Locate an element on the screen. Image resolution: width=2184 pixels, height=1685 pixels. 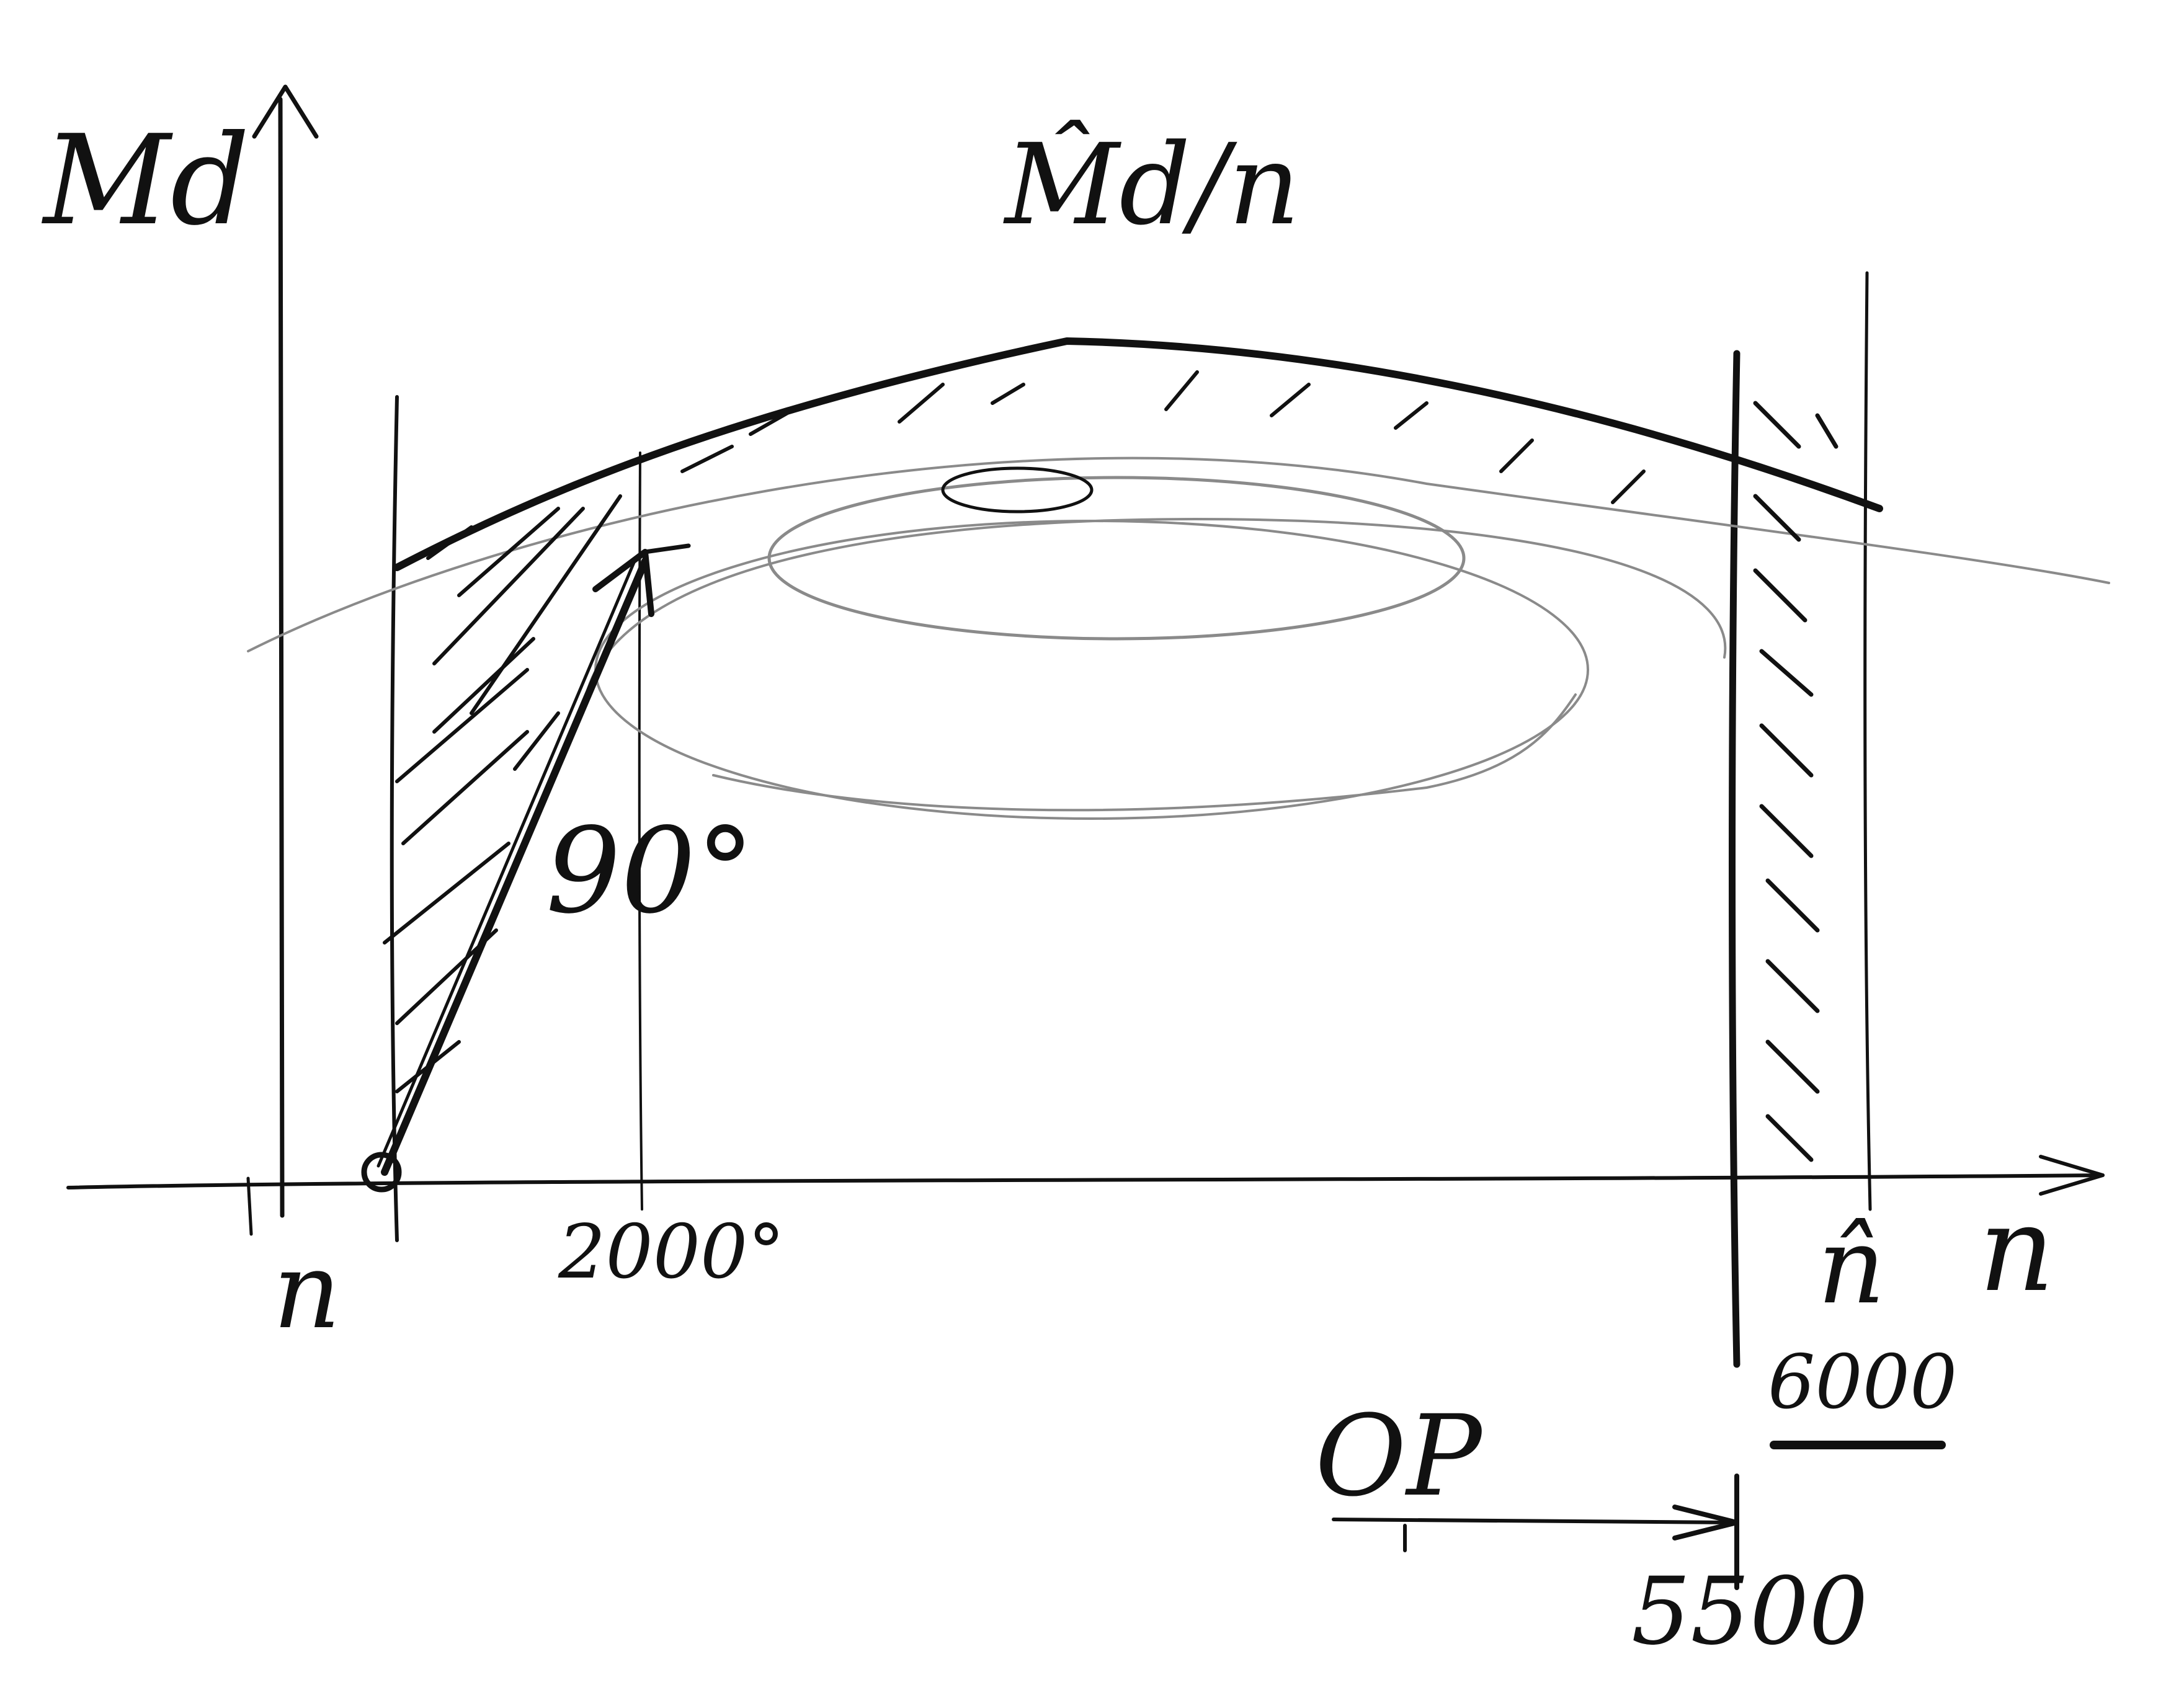
angle-label: 90° is located at coordinates (650, 871).